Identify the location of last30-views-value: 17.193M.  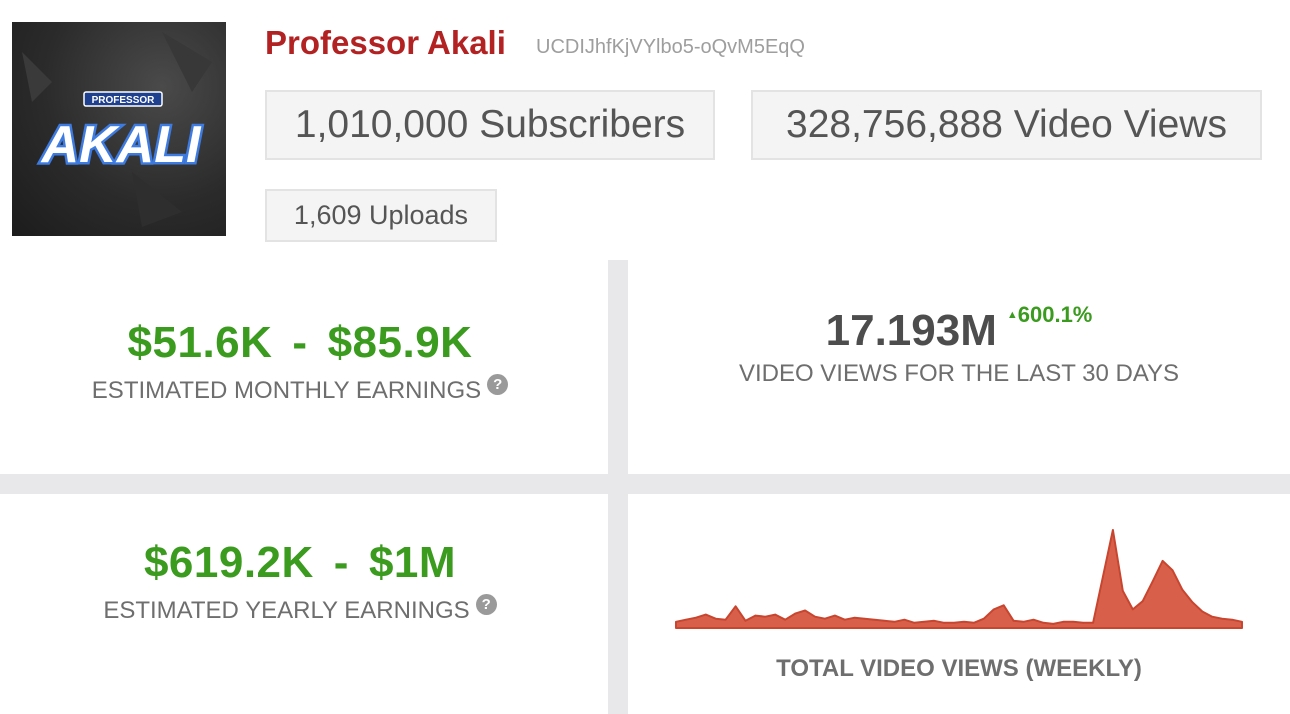
(911, 330).